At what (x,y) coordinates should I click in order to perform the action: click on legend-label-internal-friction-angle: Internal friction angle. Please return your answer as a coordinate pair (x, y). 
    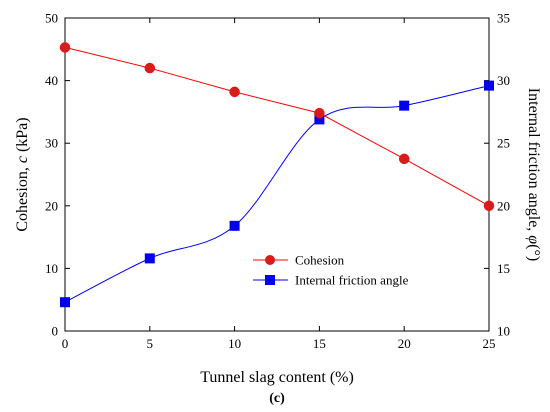
    Looking at the image, I should click on (352, 280).